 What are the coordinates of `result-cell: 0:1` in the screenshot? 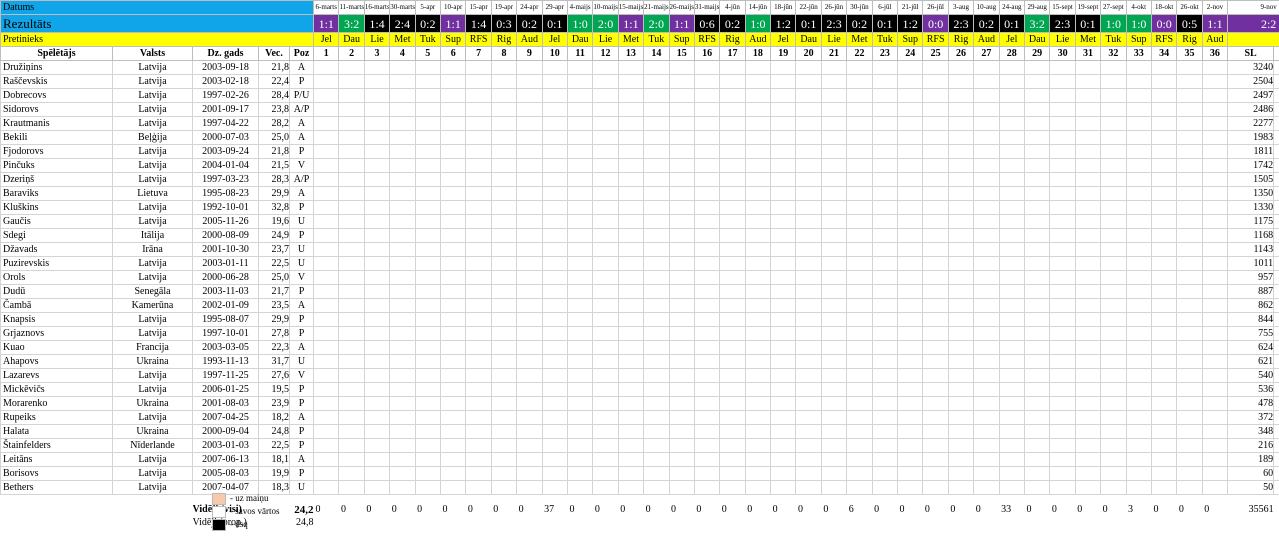 It's located at (884, 24).